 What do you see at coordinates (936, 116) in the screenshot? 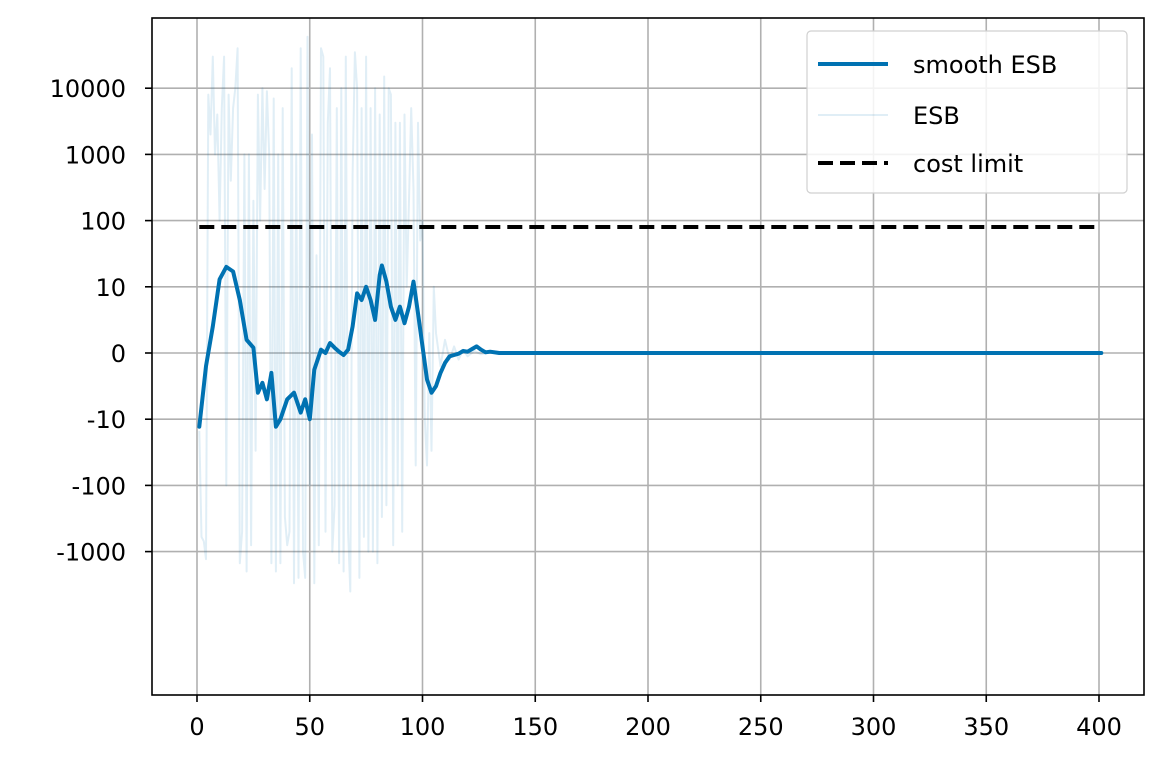
I see `legend-label-esb: ESB` at bounding box center [936, 116].